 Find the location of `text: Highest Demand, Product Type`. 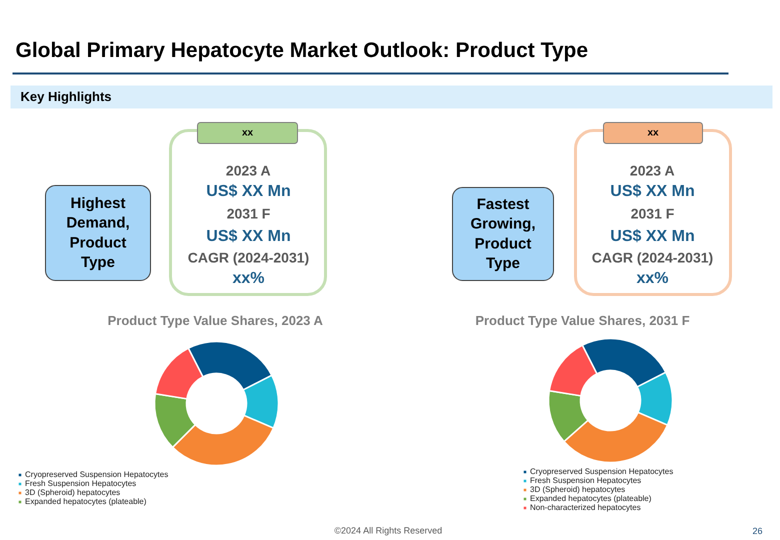

text: Highest Demand, Product Type is located at coordinates (98, 233).